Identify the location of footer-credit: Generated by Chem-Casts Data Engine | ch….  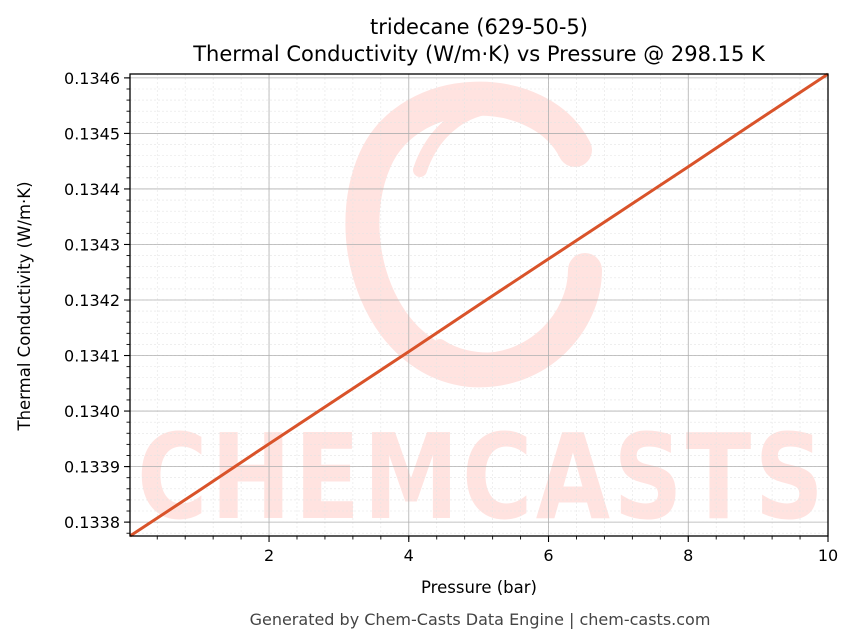
(480, 619).